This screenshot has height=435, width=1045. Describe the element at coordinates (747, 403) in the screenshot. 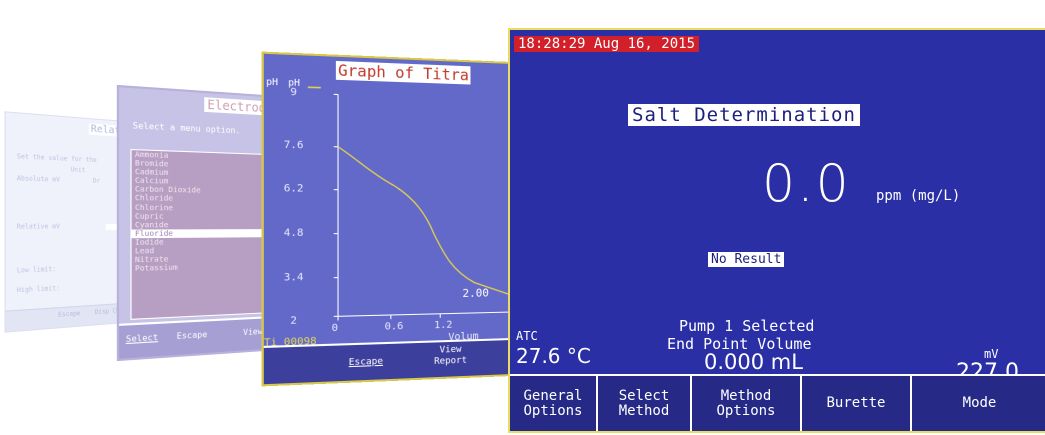

I see `method-options-button: Method Options` at that location.